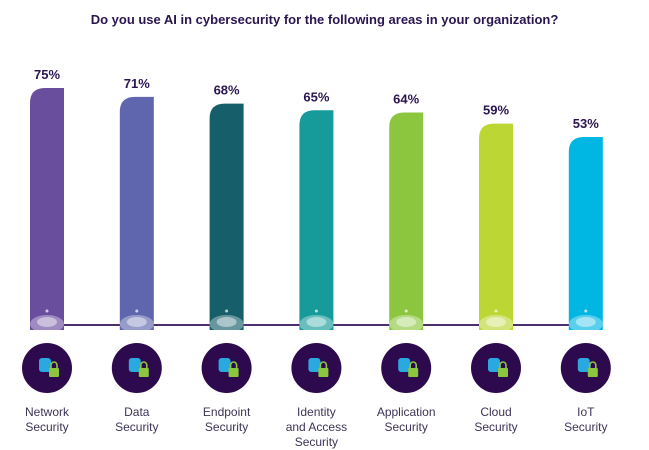 Image resolution: width=649 pixels, height=450 pixels. I want to click on category-label-line: Cloud, so click(496, 412).